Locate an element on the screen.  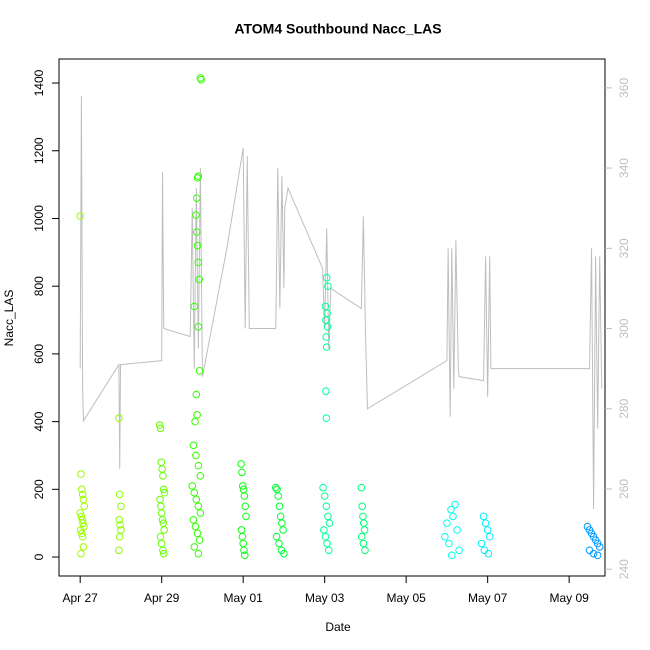
x-tick-label: Apr 27 is located at coordinates (81, 598).